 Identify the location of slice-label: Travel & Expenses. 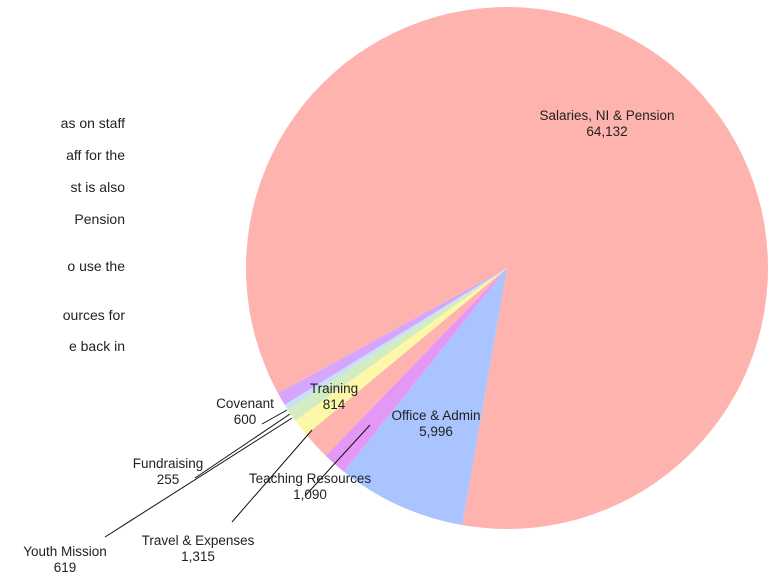
(198, 540).